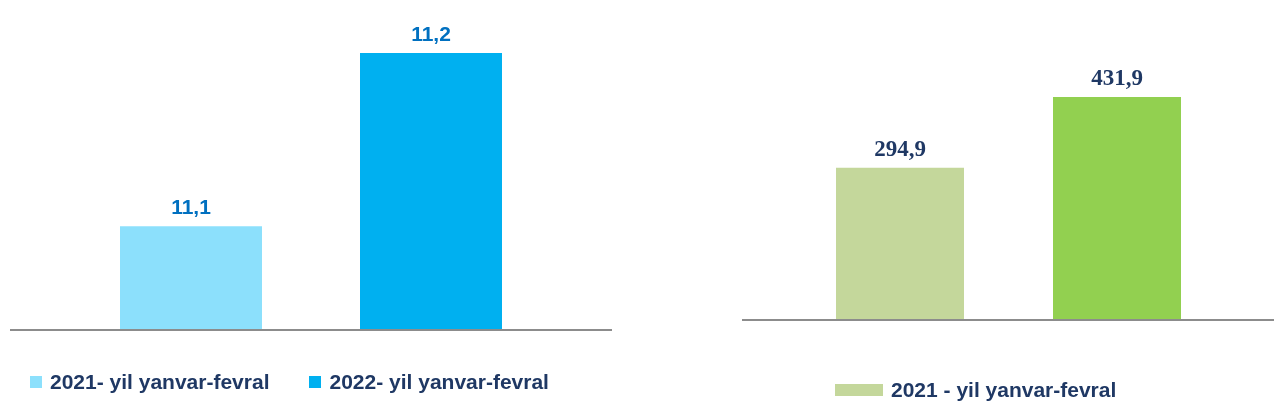 This screenshot has width=1274, height=407. Describe the element at coordinates (431, 33) in the screenshot. I see `data-label: 11,2` at that location.